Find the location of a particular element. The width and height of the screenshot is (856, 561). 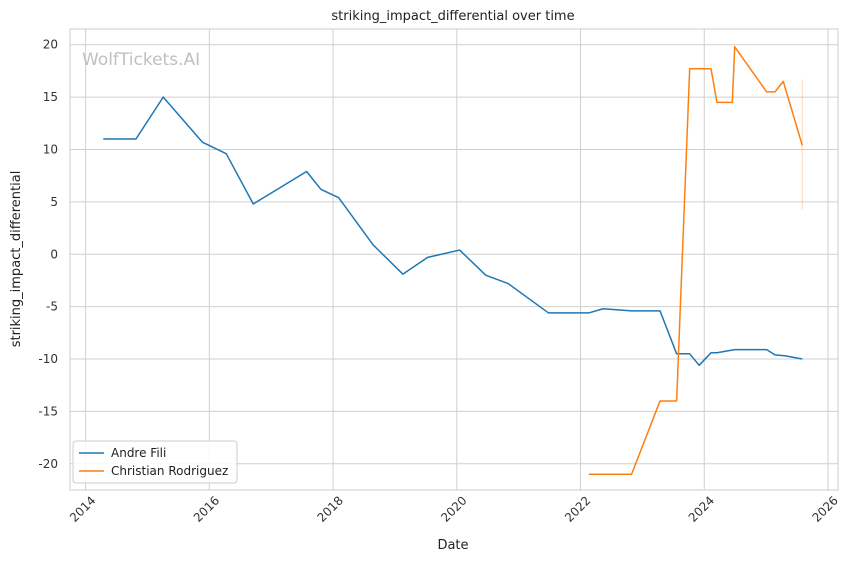

y-tick-label: 0 is located at coordinates (54, 254).